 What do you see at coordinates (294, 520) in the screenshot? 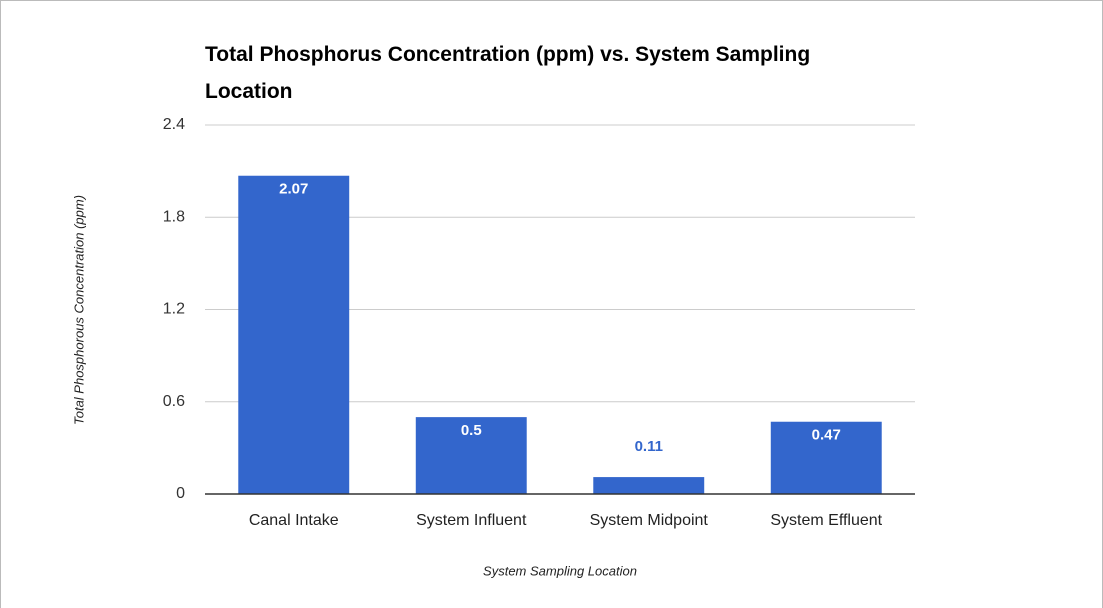
I see `x-tick-label: Canal Intake` at bounding box center [294, 520].